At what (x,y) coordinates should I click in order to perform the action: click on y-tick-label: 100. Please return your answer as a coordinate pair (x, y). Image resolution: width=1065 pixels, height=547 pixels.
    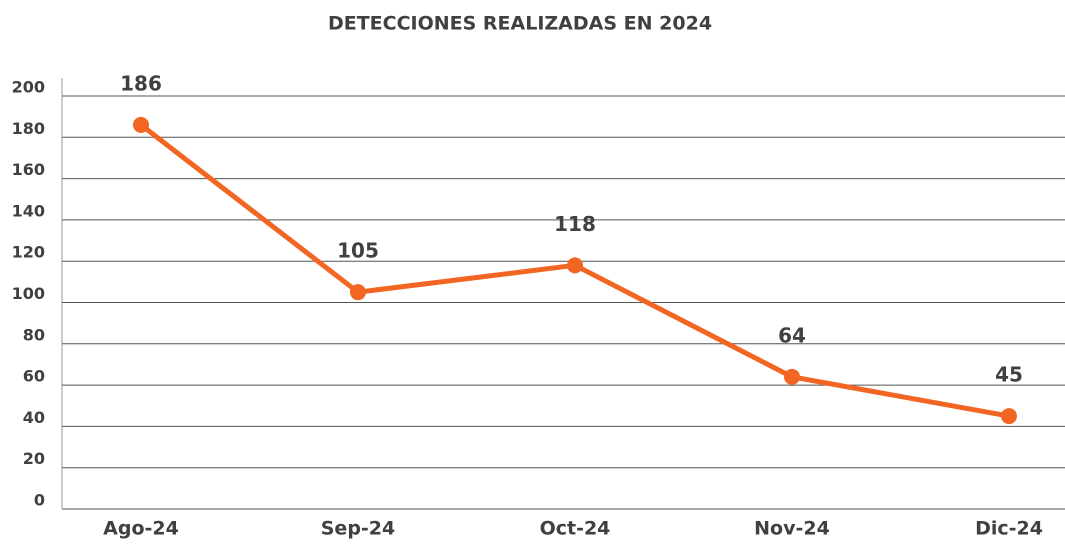
    Looking at the image, I should click on (28, 293).